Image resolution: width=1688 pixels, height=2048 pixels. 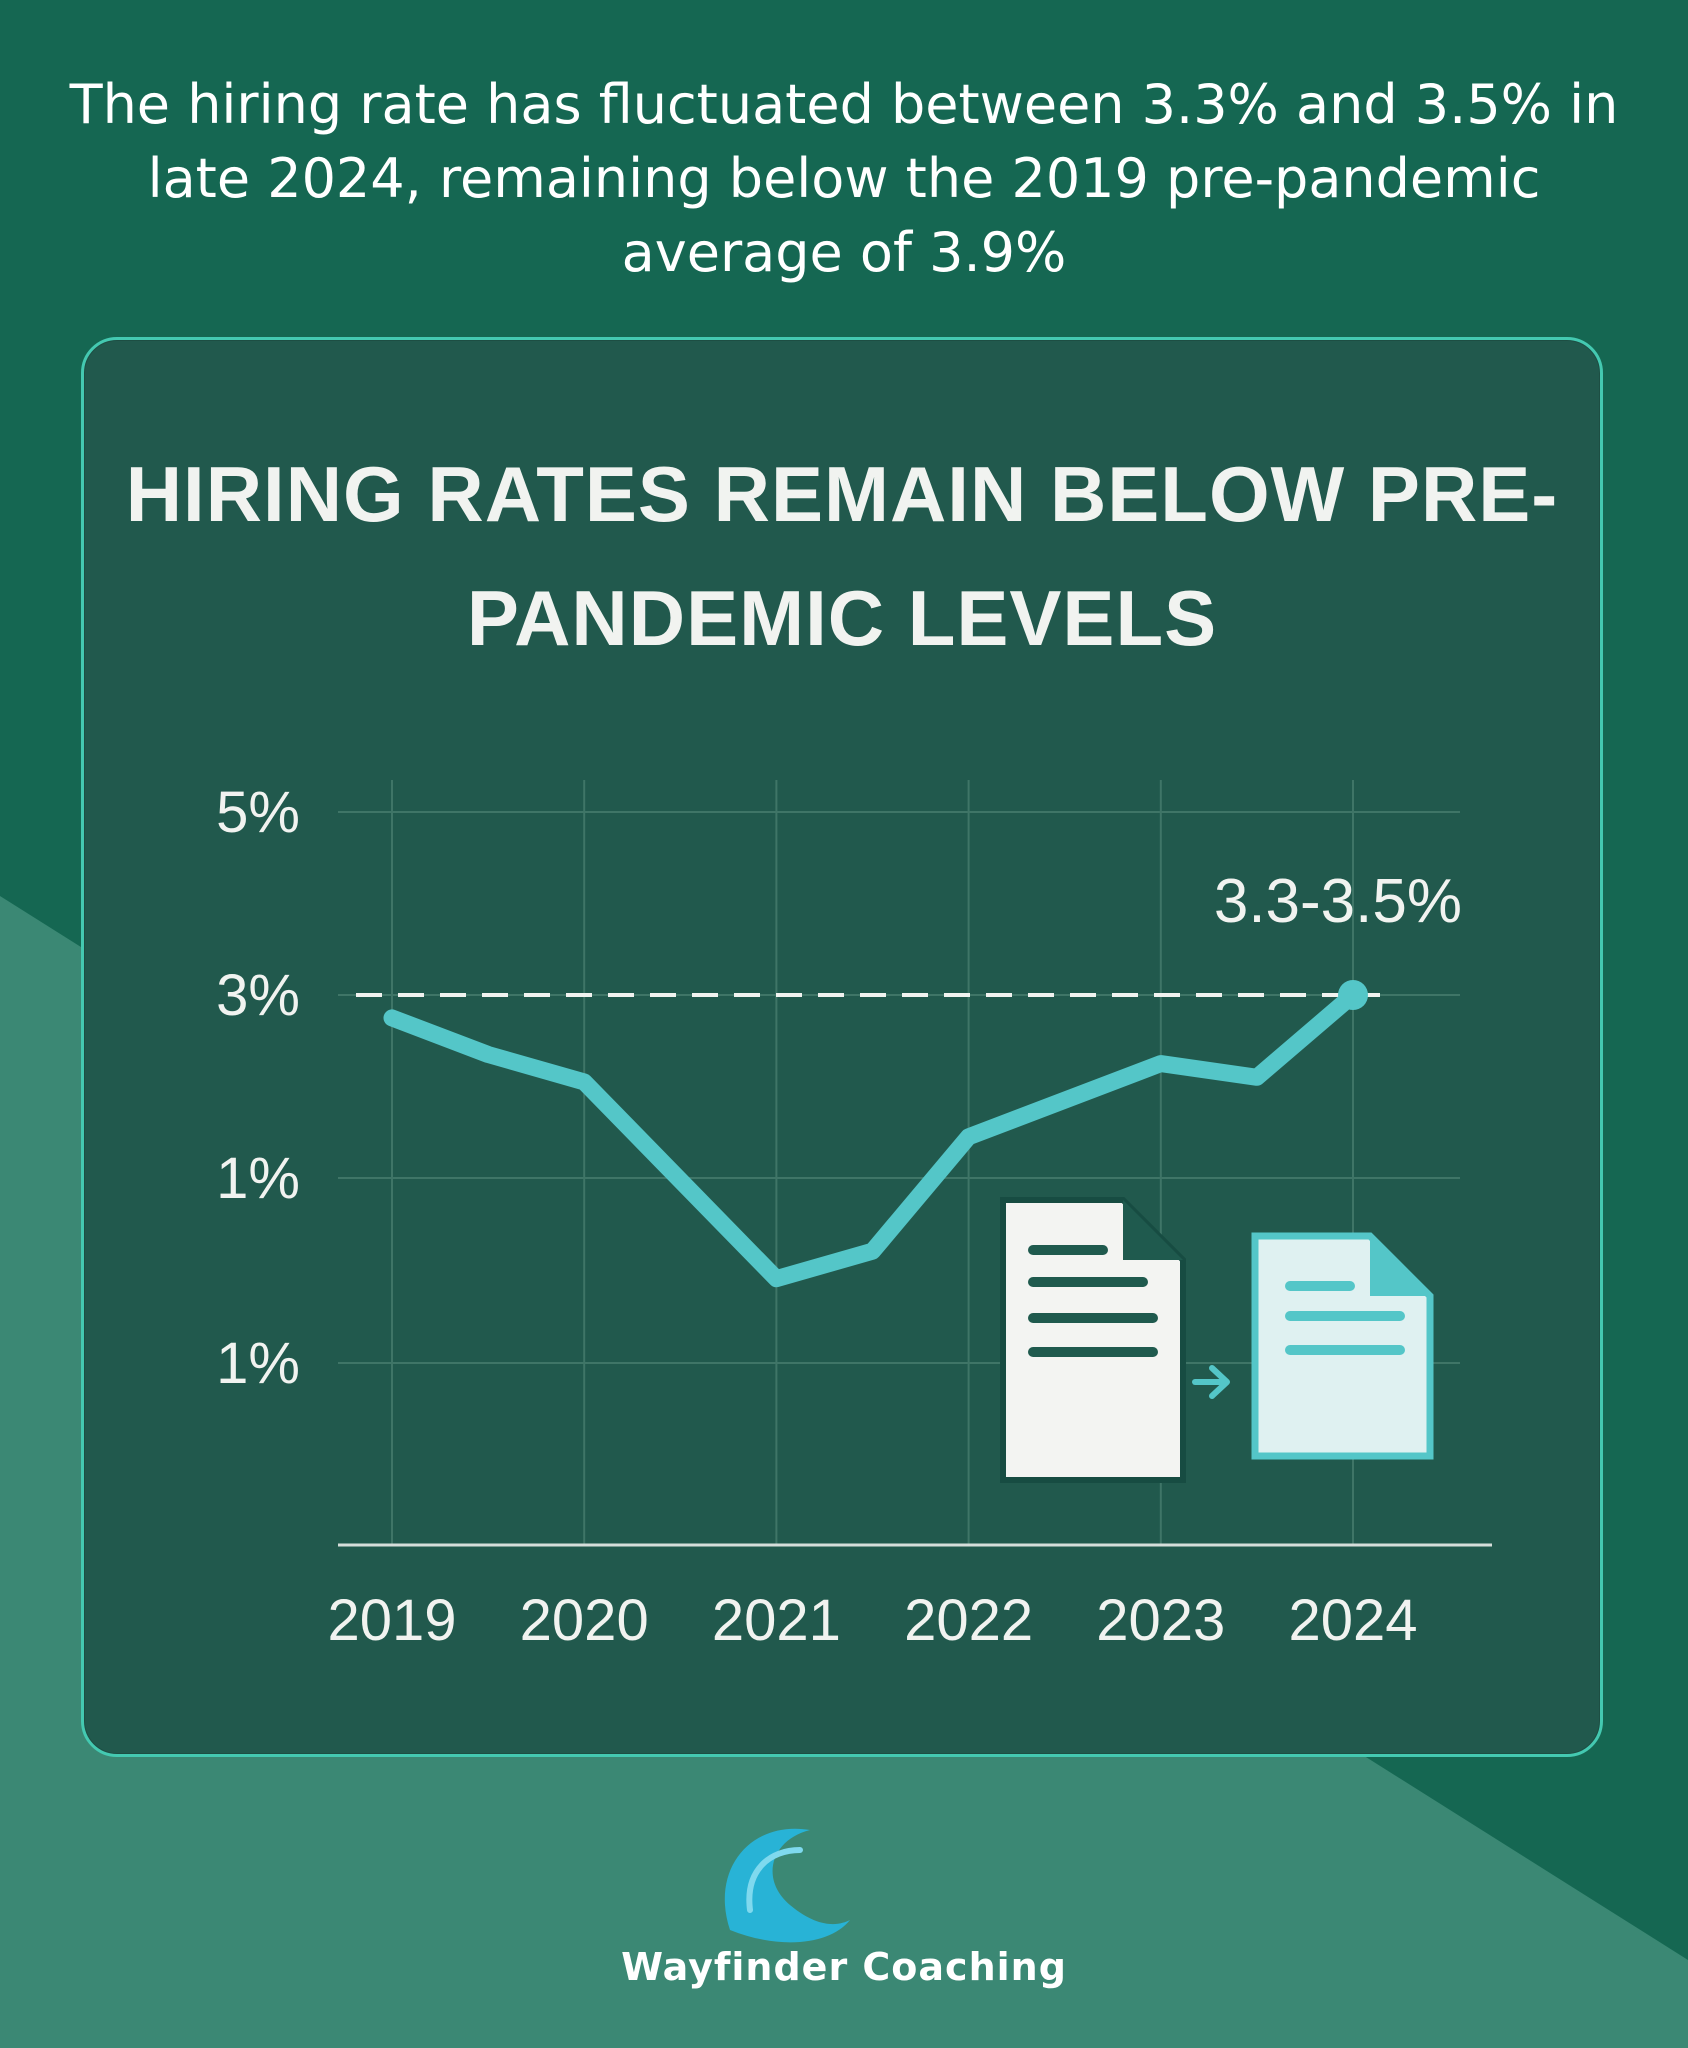 What do you see at coordinates (584, 1620) in the screenshot?
I see `x-tick-label: 2020` at bounding box center [584, 1620].